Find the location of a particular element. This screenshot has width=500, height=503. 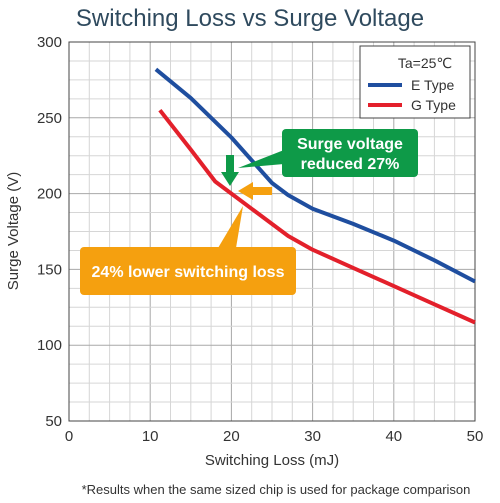

y-tick-label: 250 is located at coordinates (49, 118).